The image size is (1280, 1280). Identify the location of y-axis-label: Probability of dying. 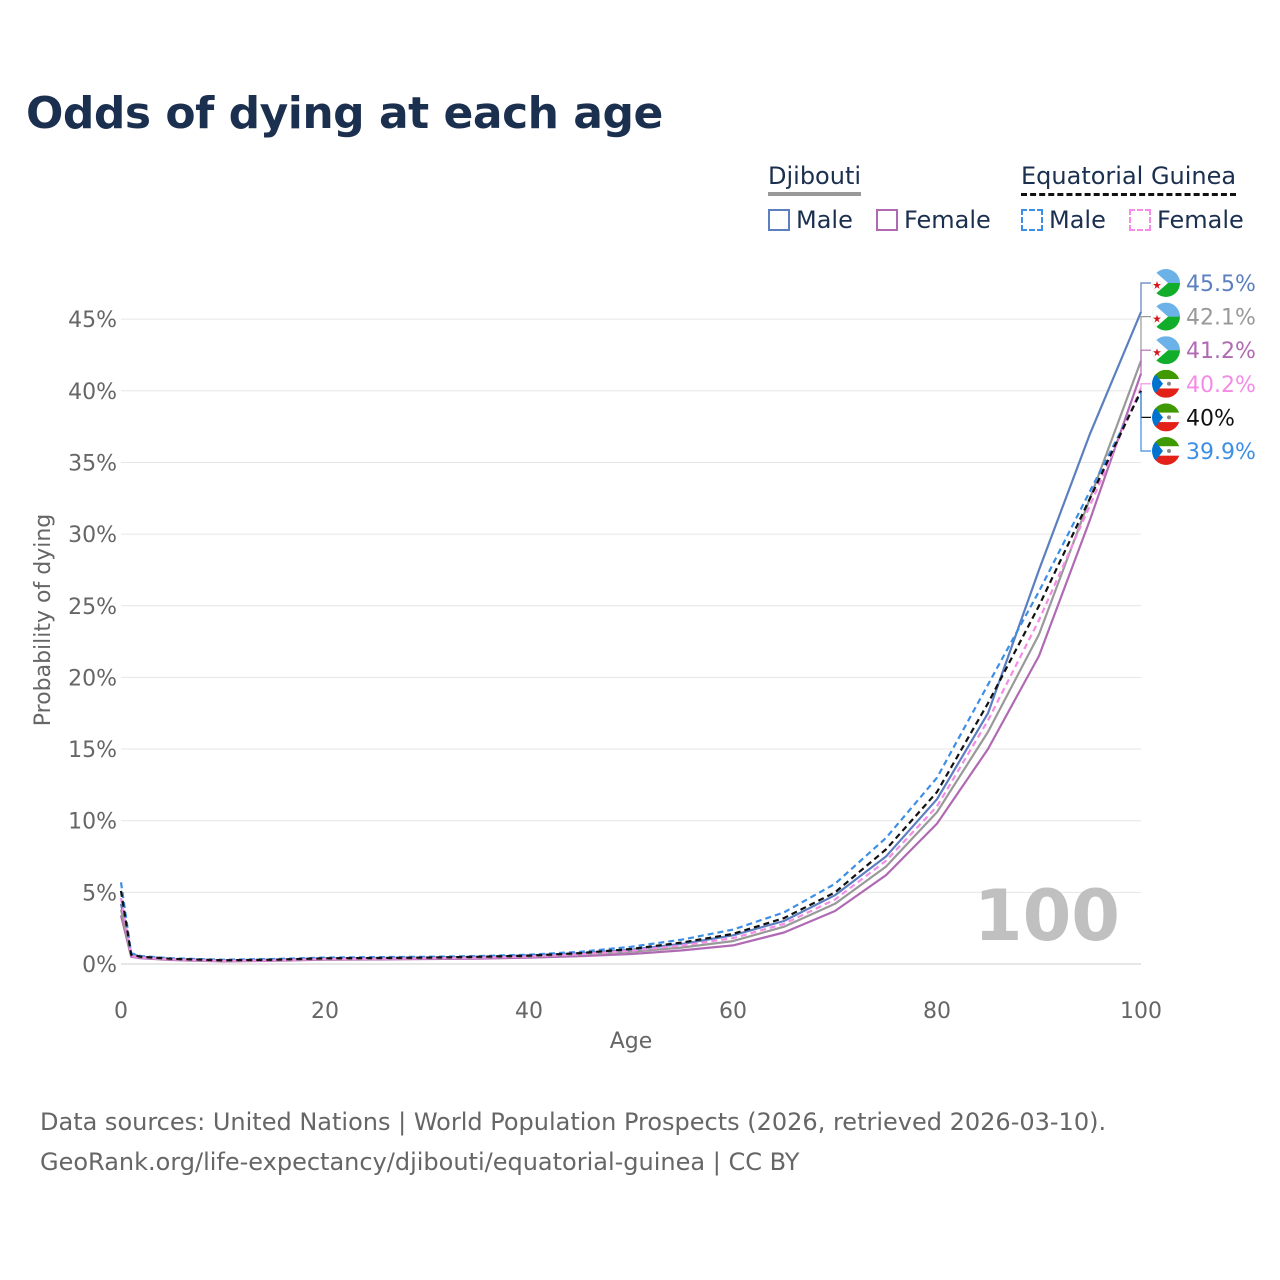
(43, 620).